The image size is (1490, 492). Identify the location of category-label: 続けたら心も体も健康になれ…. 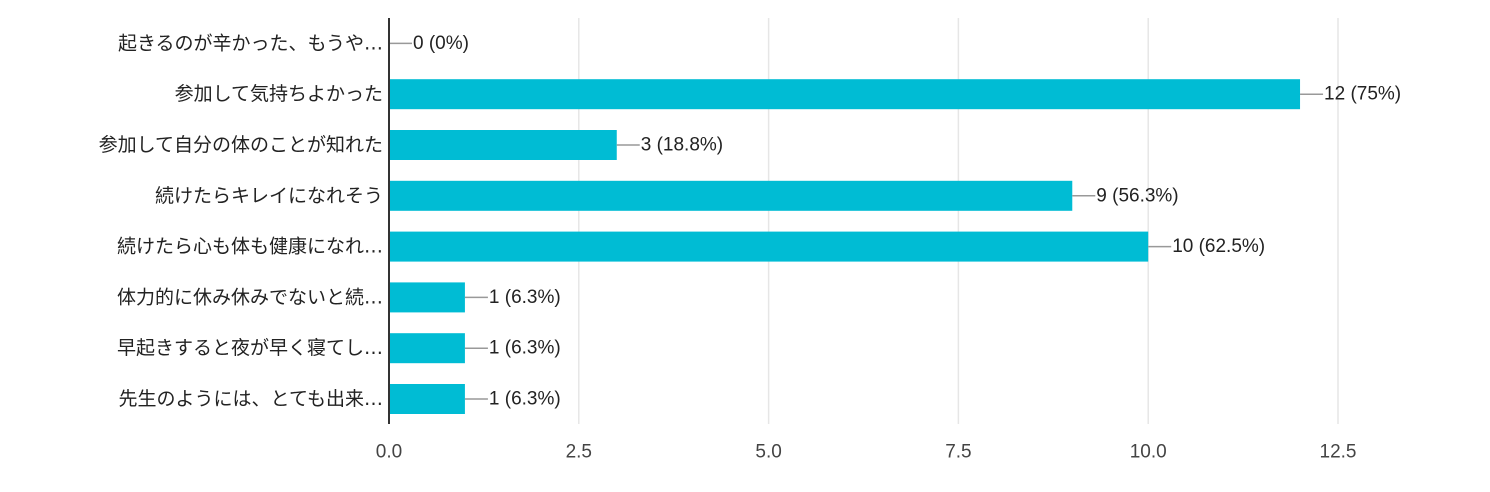
(250, 247).